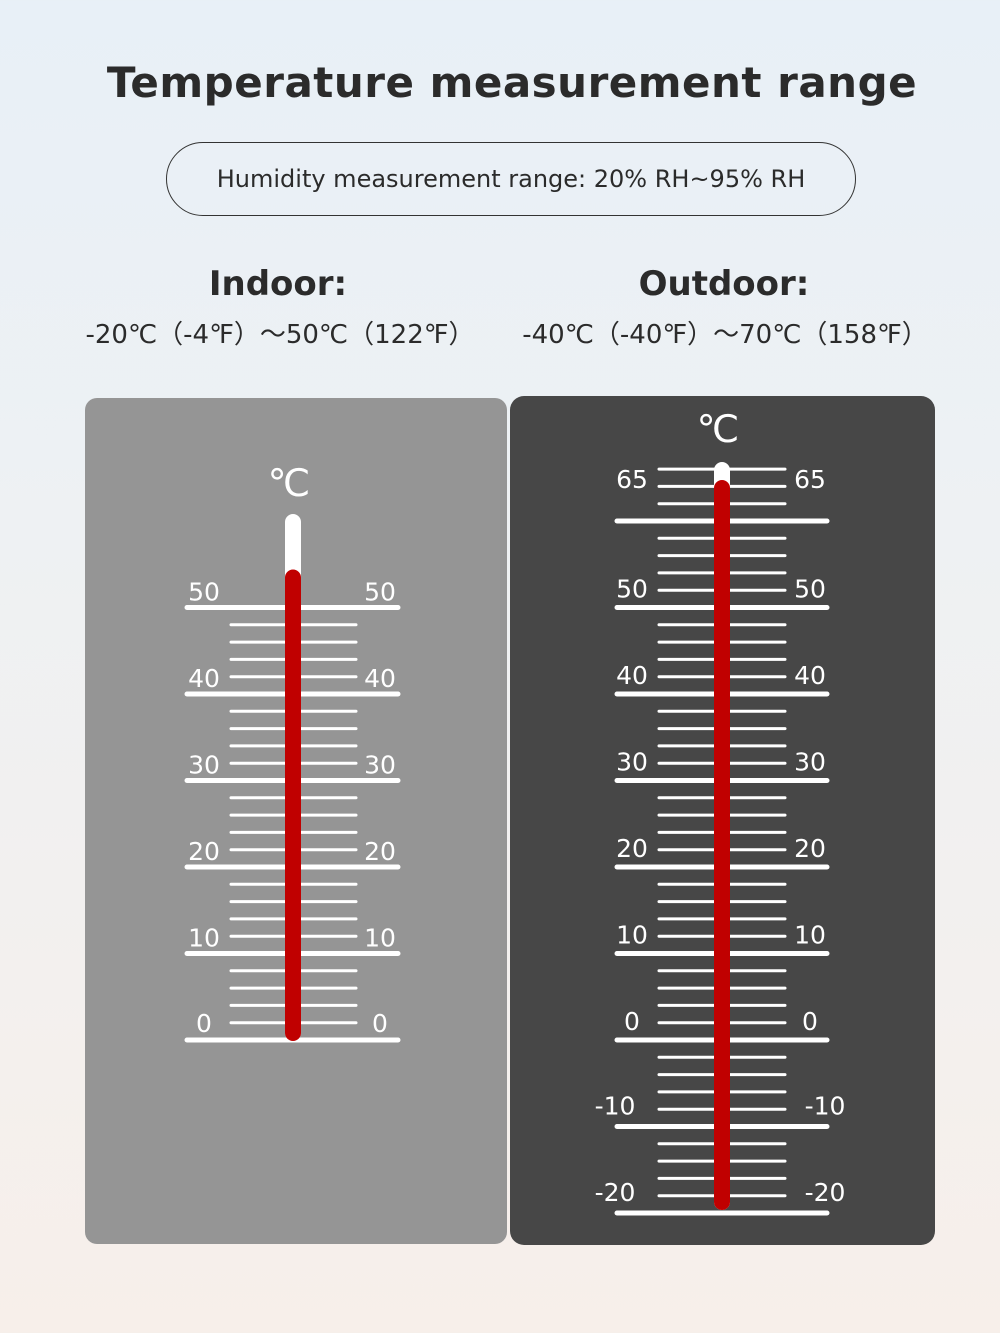 This screenshot has width=1000, height=1333. I want to click on outdoor-heading: Outdoor:, so click(724, 284).